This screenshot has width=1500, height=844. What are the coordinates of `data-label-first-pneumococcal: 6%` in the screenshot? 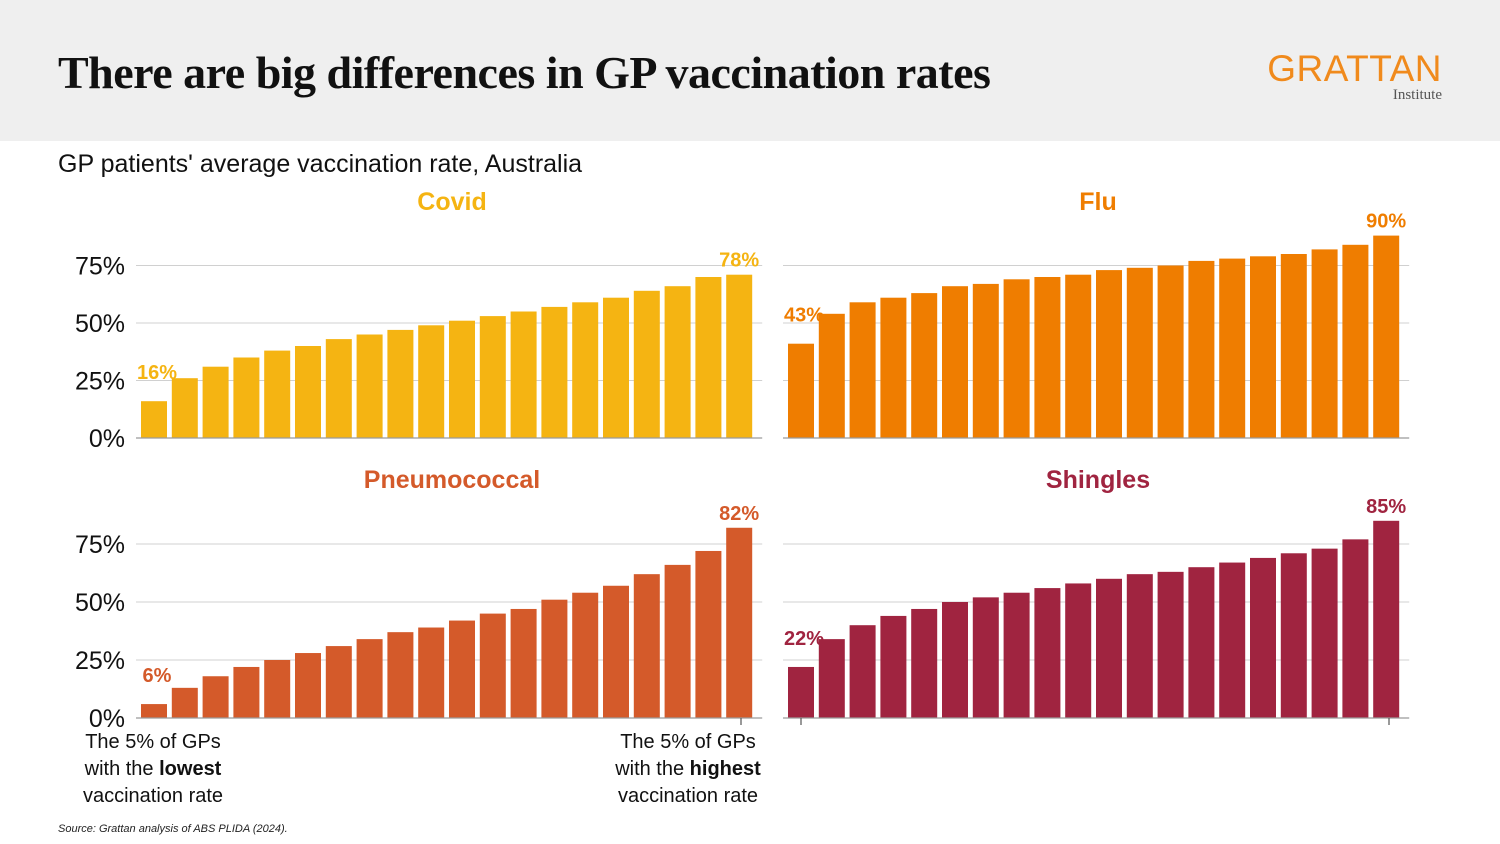 It's located at (157, 676).